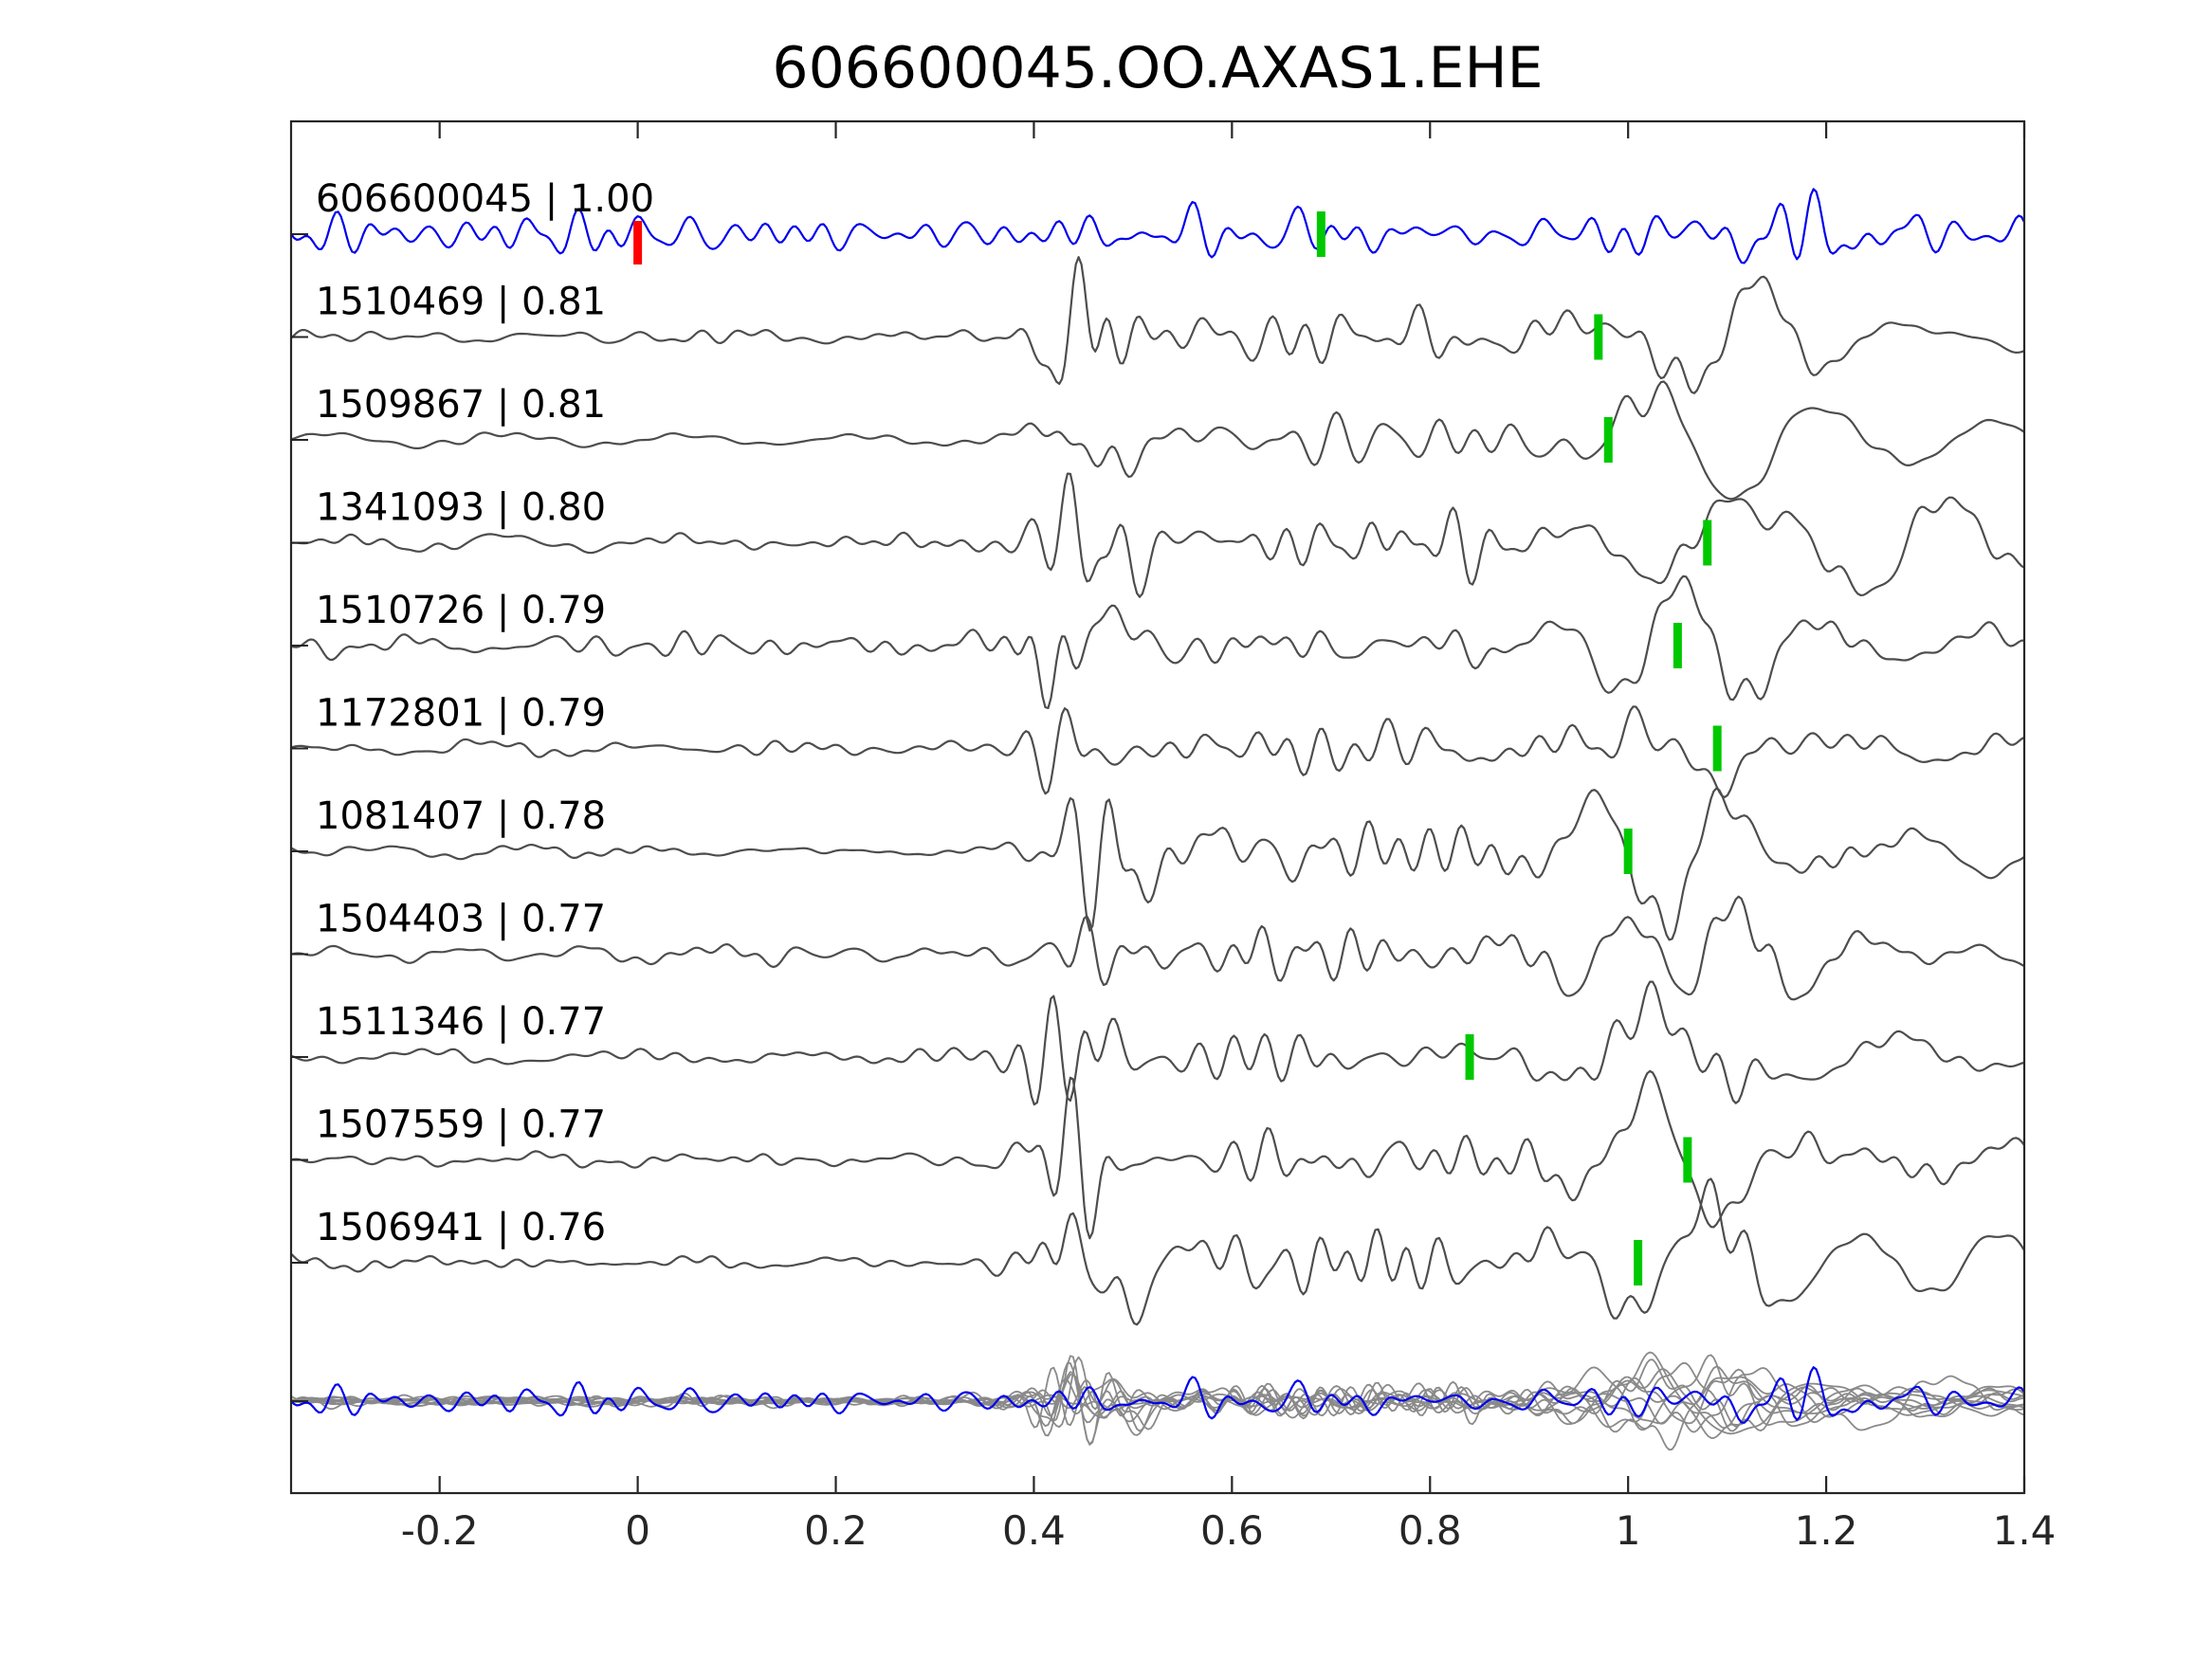 Image resolution: width=2212 pixels, height=1659 pixels. Describe the element at coordinates (461, 508) in the screenshot. I see `trace-label: 1341093 | 0.80` at that location.